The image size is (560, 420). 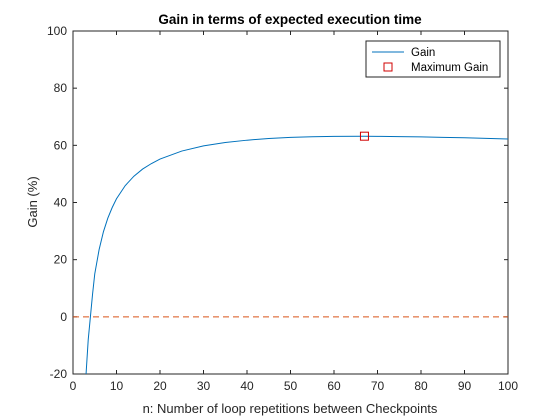 What do you see at coordinates (61, 260) in the screenshot?
I see `y-tick-label: 20` at bounding box center [61, 260].